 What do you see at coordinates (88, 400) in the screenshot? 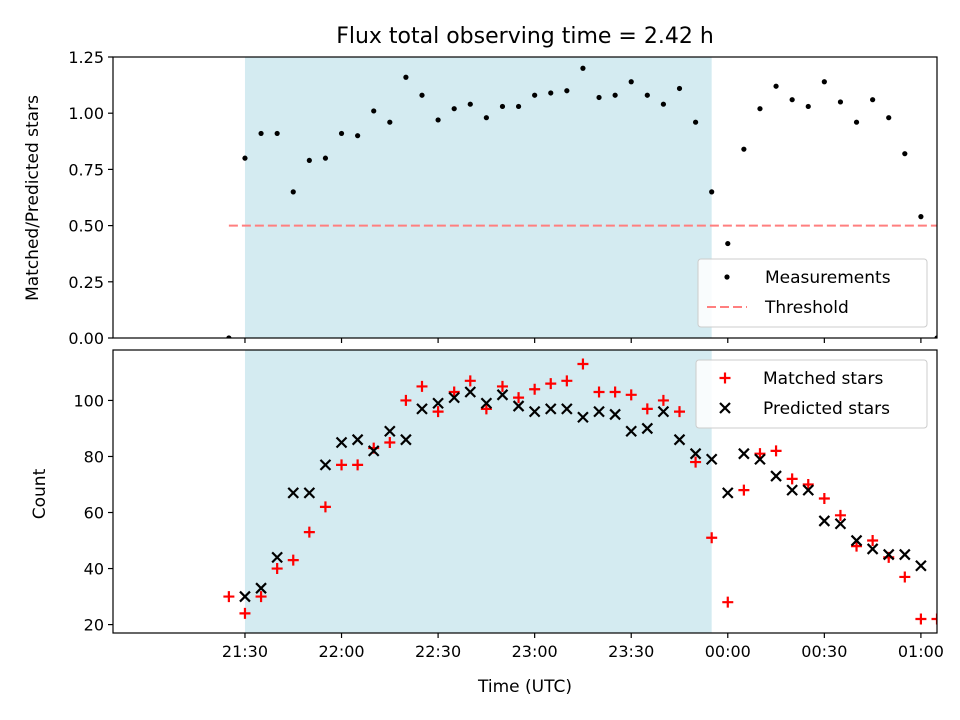
I see `y-tick-label: 100` at bounding box center [88, 400].